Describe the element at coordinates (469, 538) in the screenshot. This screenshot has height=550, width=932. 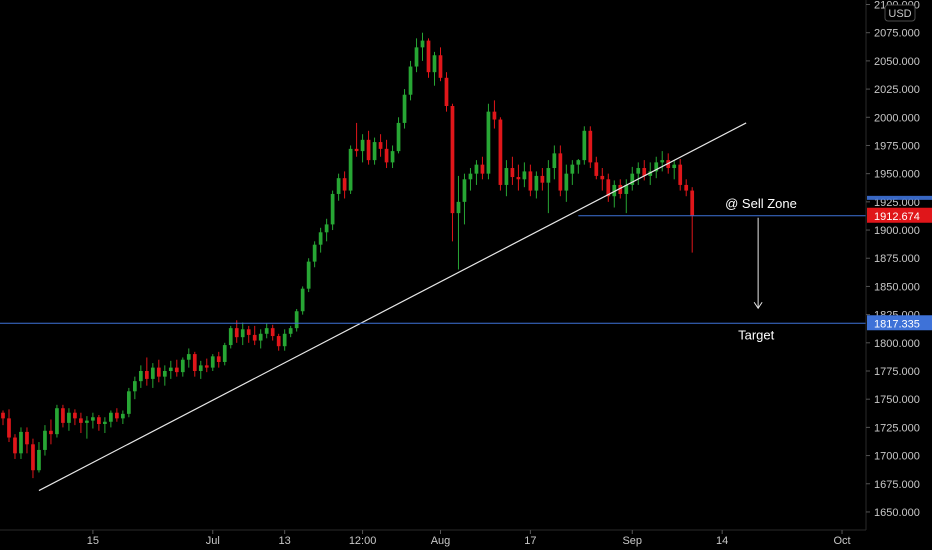
I see `time-axis: 15 Jul 13 12:00 Aug 17 Sep 14 Oct` at that location.